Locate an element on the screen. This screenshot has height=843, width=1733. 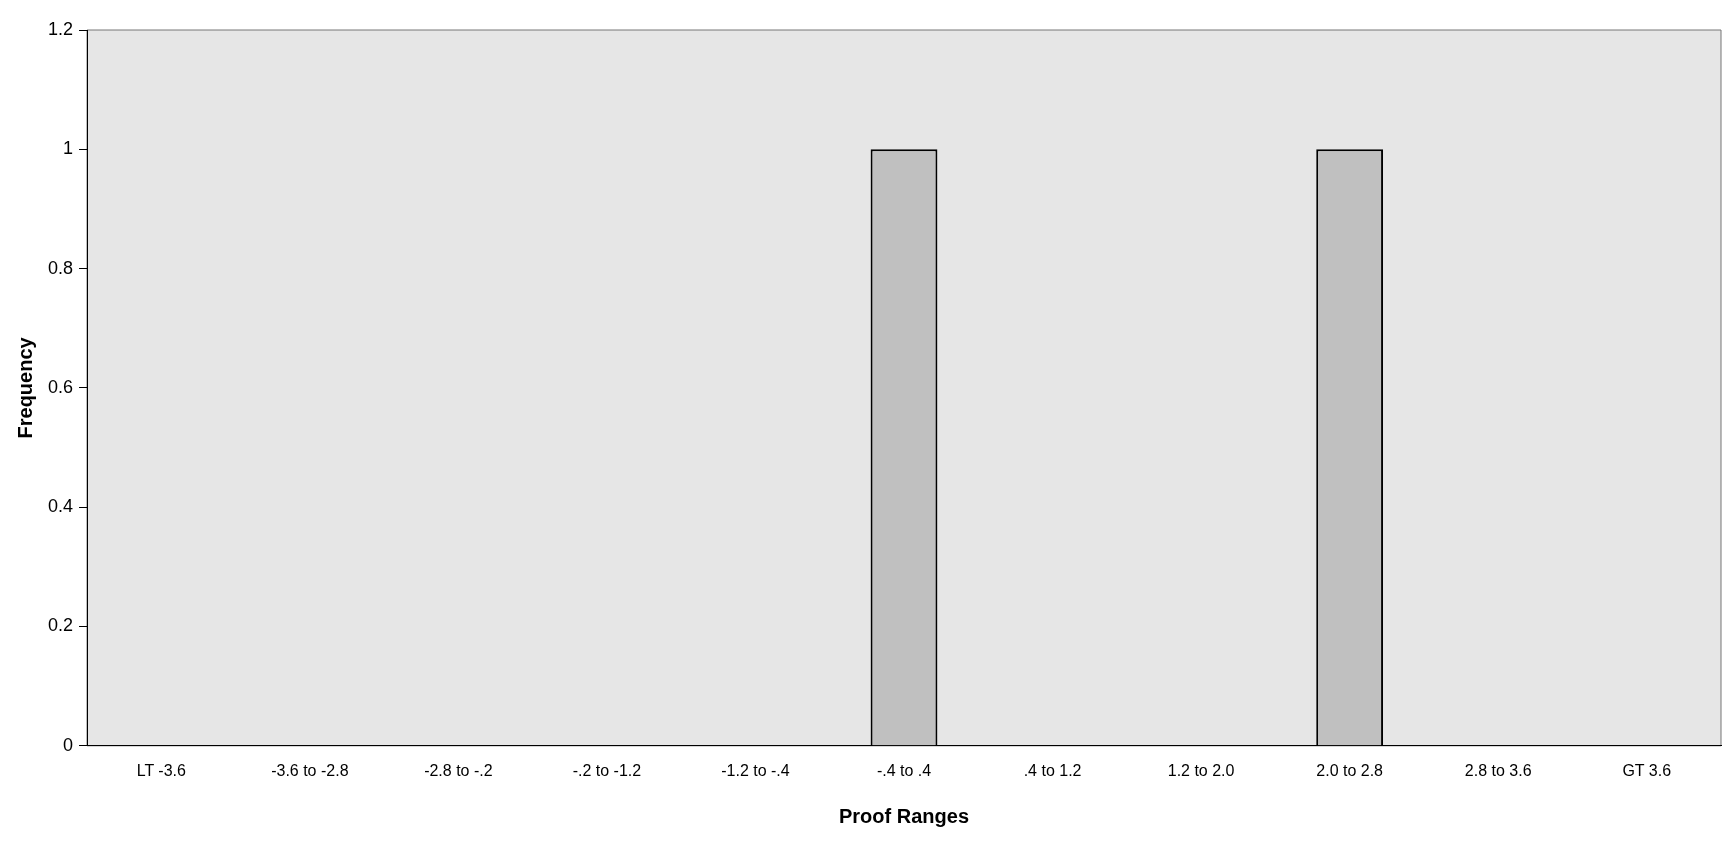
x-tick-label: 2.0 to 2.8 is located at coordinates (1350, 770).